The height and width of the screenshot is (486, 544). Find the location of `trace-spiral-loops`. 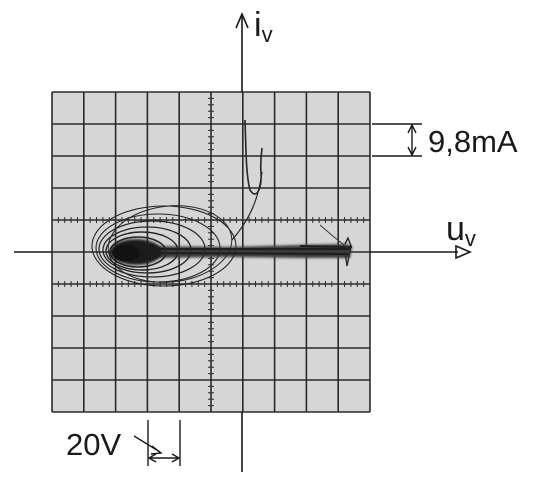

trace-spiral-loops is located at coordinates (164, 246).